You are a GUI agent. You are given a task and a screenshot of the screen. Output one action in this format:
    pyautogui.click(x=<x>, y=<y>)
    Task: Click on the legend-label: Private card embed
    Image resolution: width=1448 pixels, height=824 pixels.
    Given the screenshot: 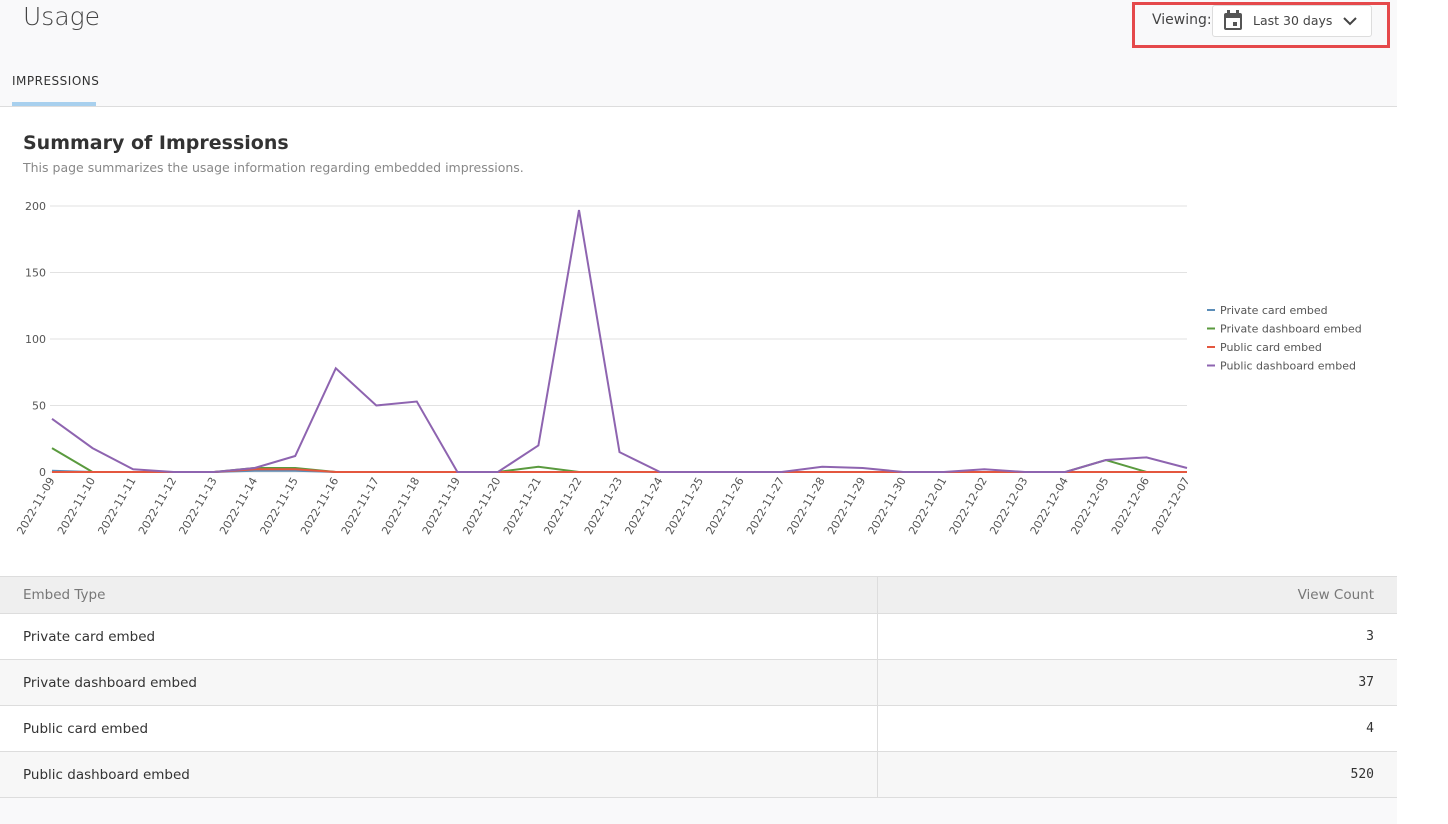 What is the action you would take?
    pyautogui.click(x=1274, y=310)
    